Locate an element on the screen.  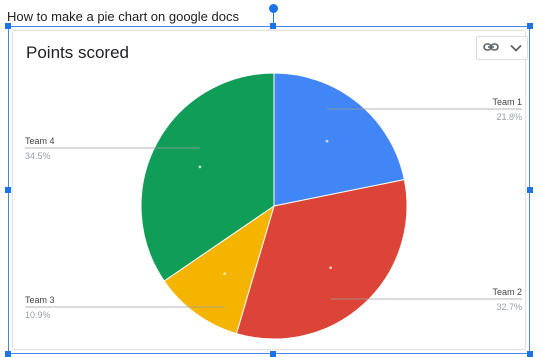
rotation-handle is located at coordinates (273, 8).